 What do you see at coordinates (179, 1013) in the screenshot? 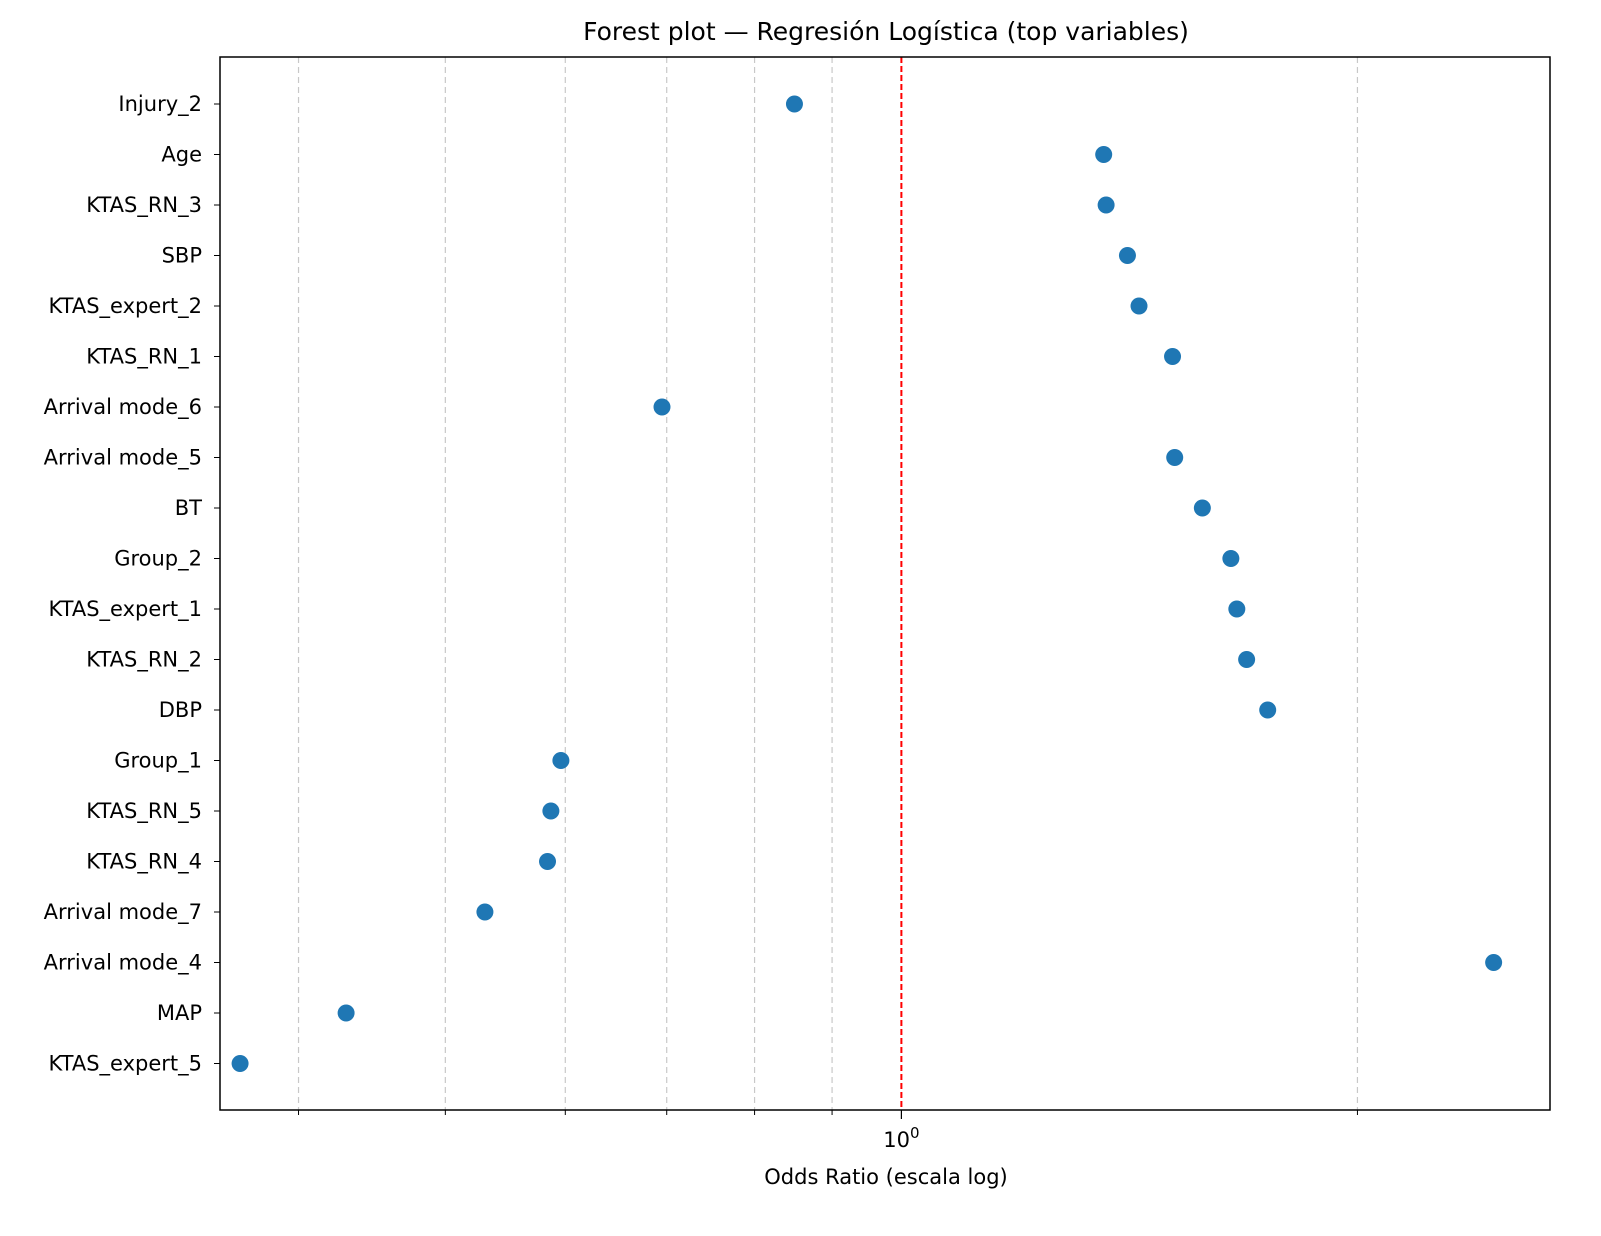
I see `y-tick-label-18: MAP` at bounding box center [179, 1013].